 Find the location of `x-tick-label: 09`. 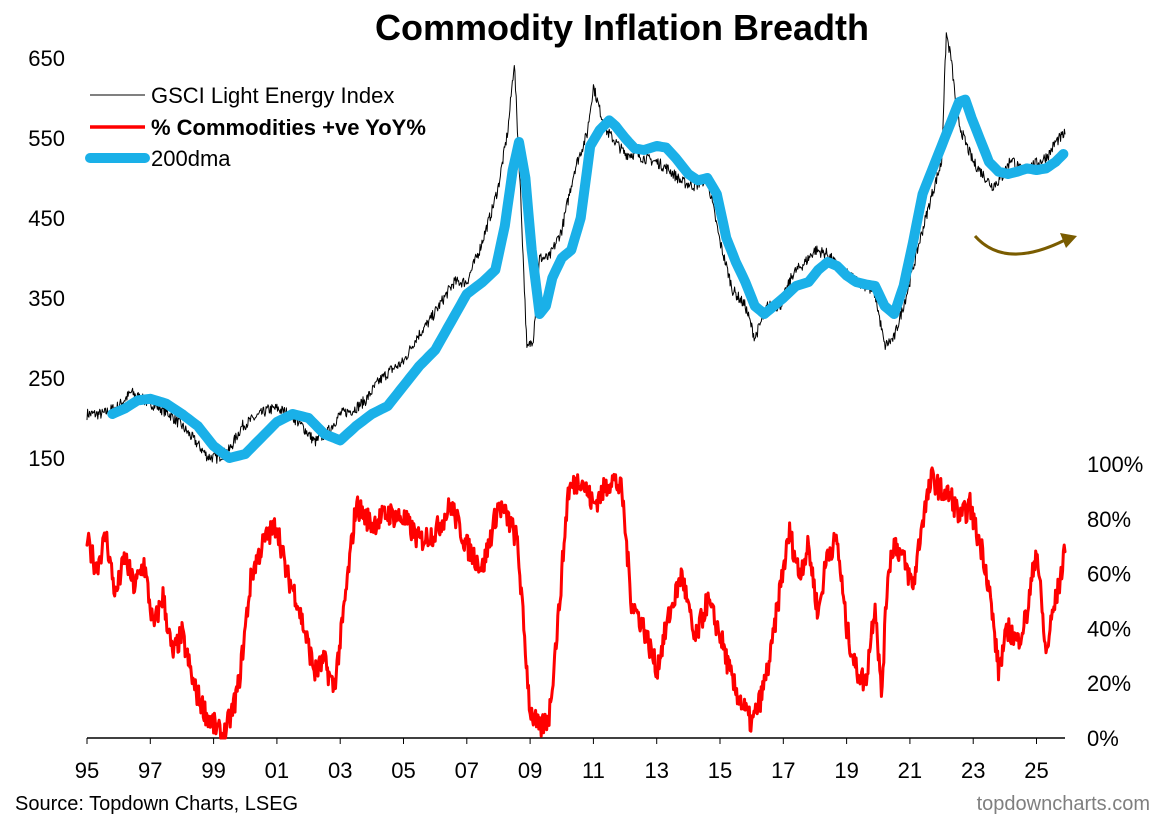

x-tick-label: 09 is located at coordinates (530, 770).